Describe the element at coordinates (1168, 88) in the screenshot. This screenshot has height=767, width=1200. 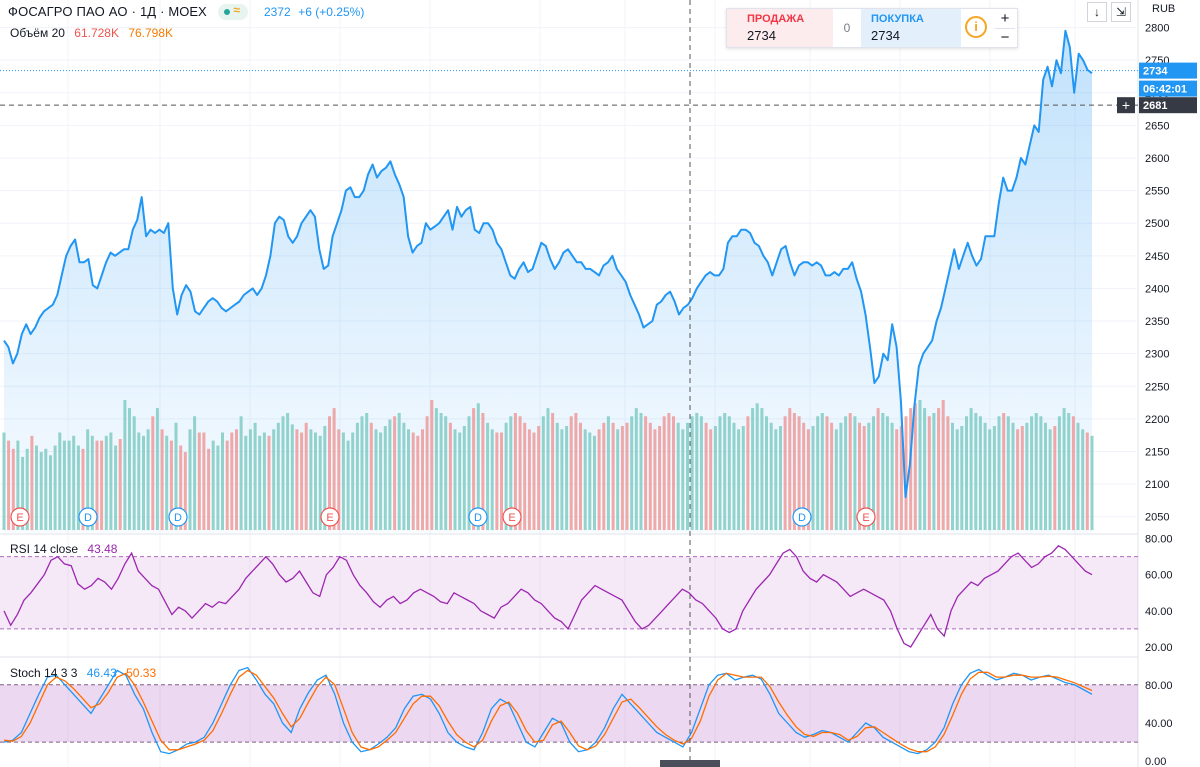
I see `axis-price-tag` at that location.